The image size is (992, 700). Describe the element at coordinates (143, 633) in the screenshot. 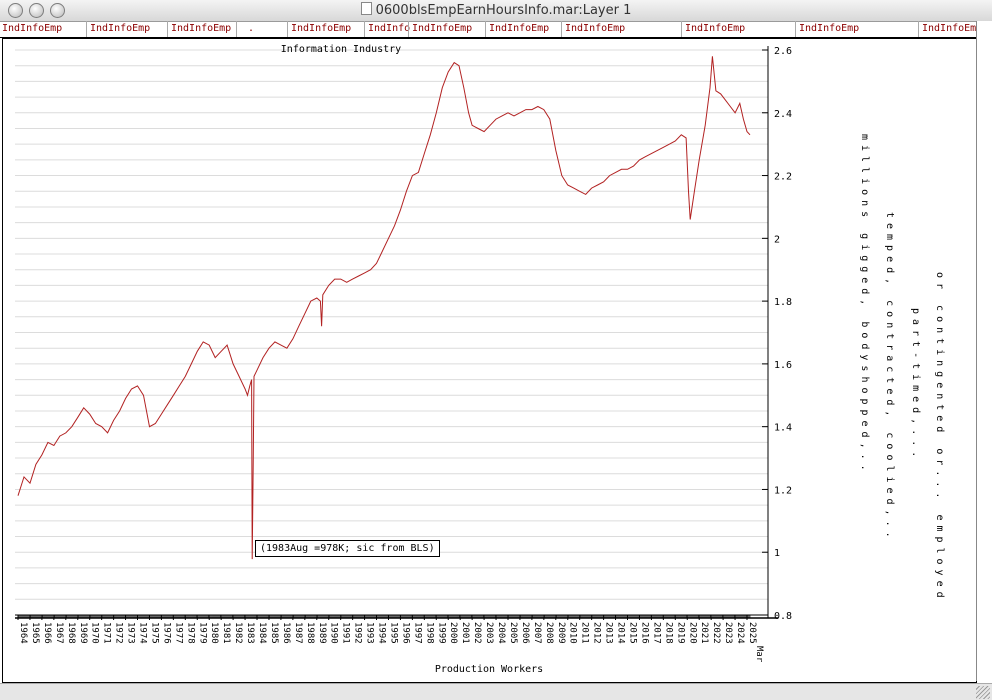

I see `x-tick-label: 1974` at that location.